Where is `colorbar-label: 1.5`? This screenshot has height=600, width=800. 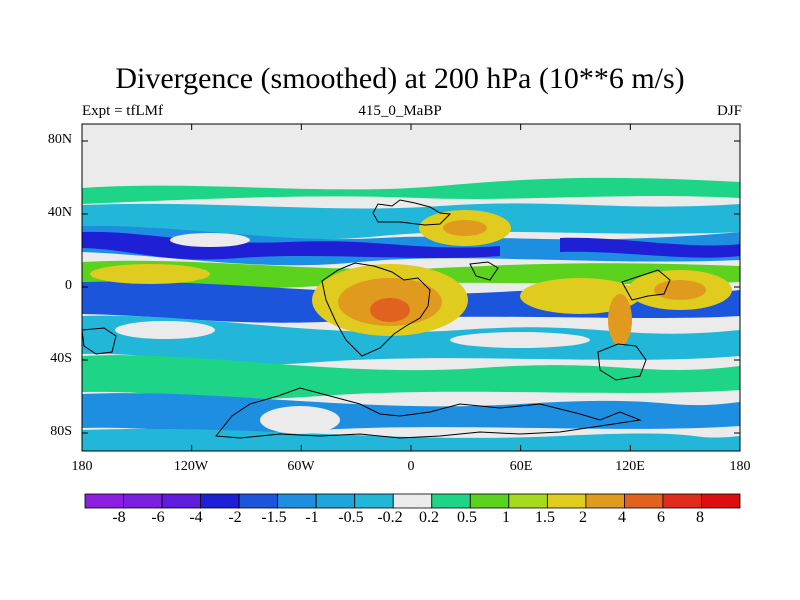
colorbar-label: 1.5 is located at coordinates (545, 517).